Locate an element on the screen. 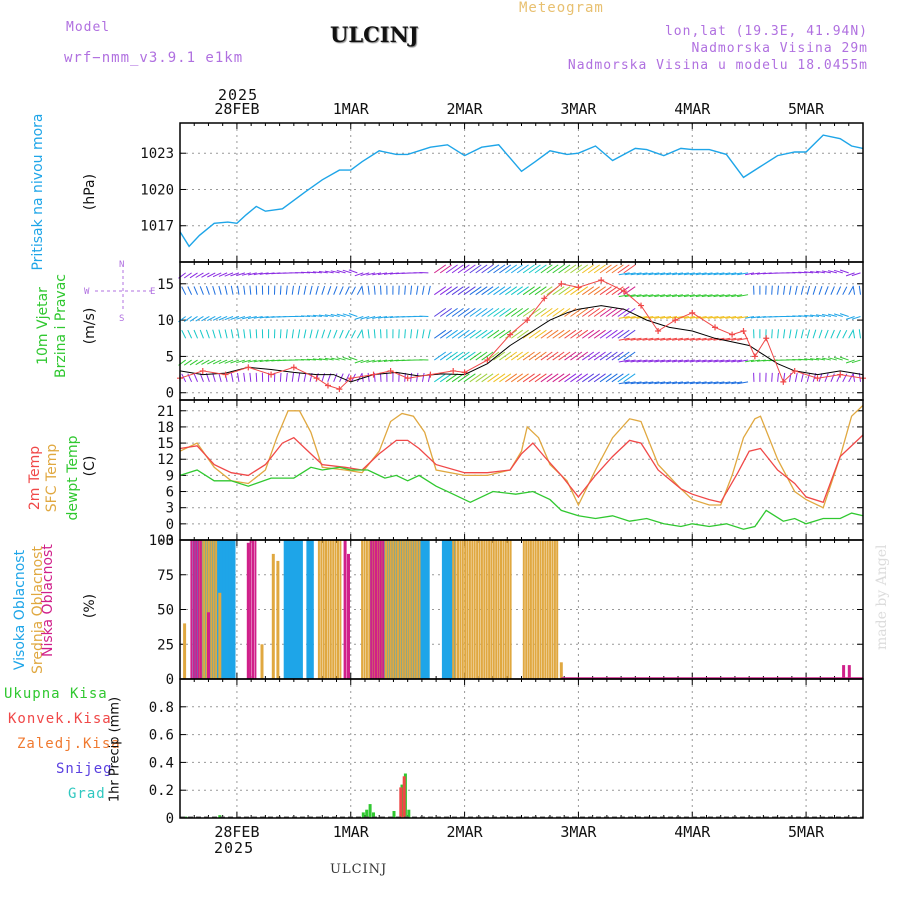 The width and height of the screenshot is (900, 900). y-tick-label: 18 is located at coordinates (165, 428).